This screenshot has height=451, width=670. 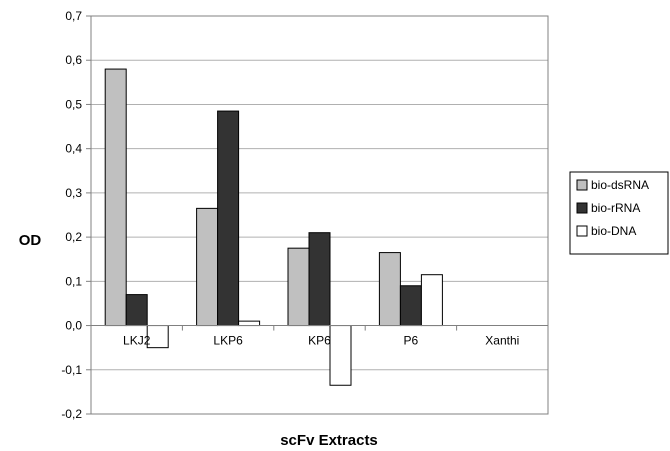 What do you see at coordinates (615, 208) in the screenshot?
I see `legend-label: bio-rRNA` at bounding box center [615, 208].